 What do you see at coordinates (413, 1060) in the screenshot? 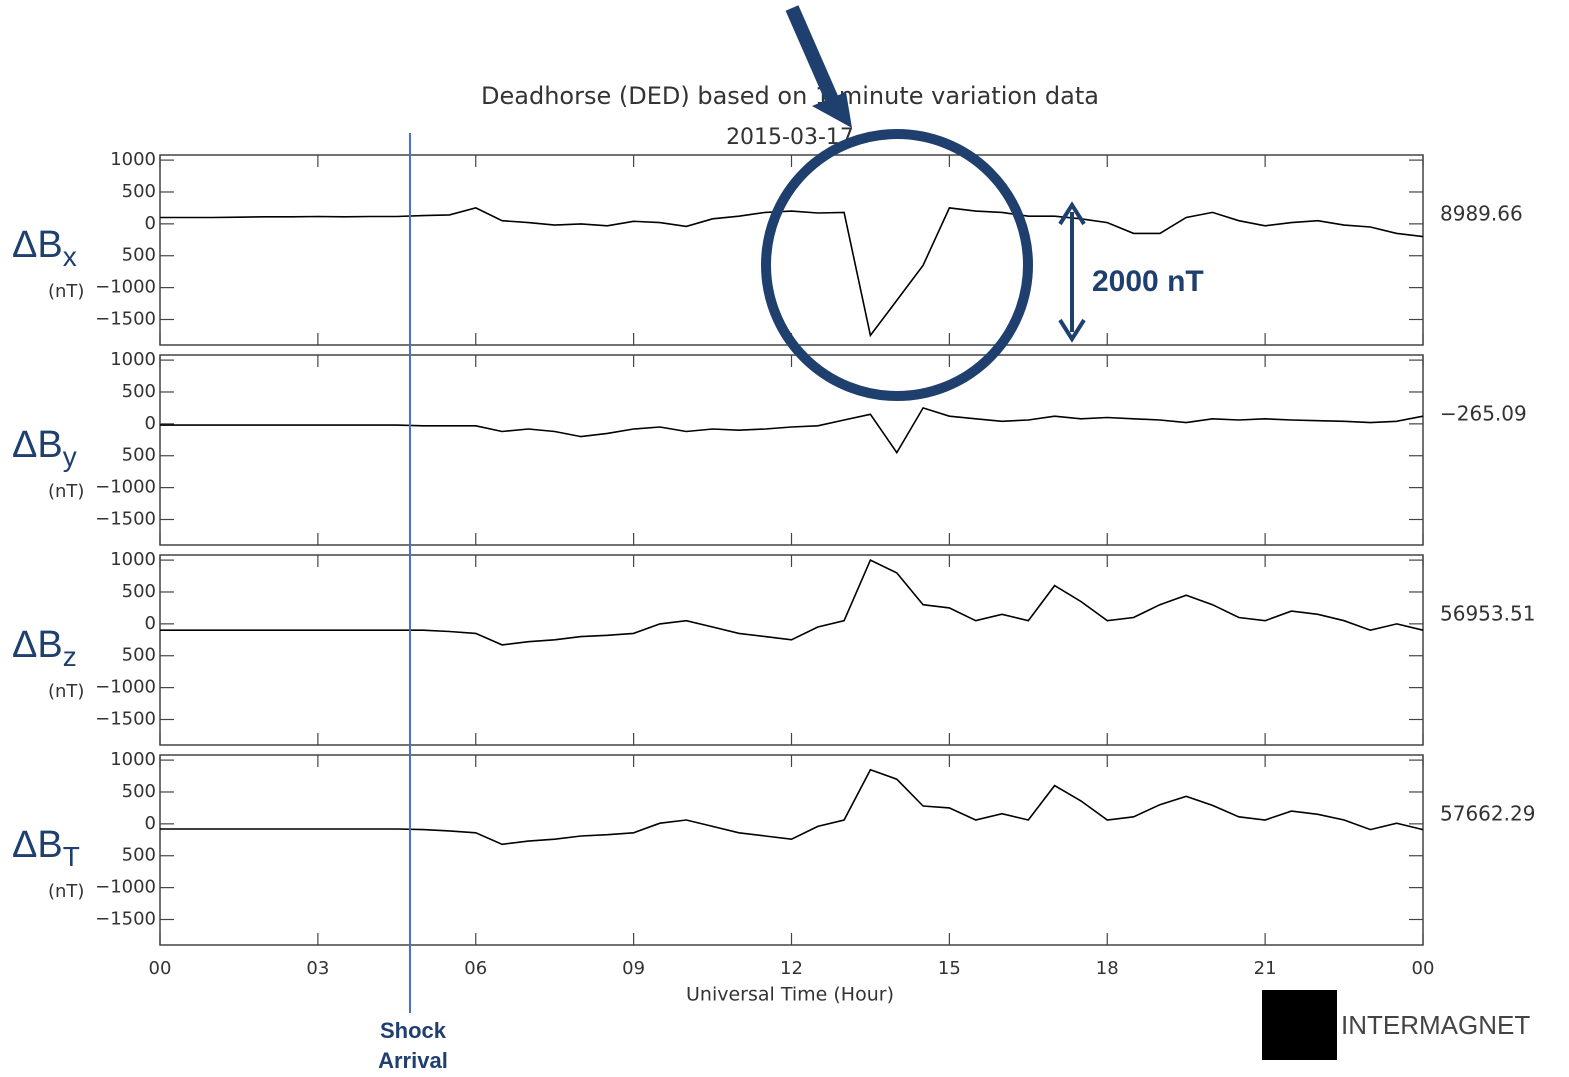
I see `shock-label-line: Arrival` at bounding box center [413, 1060].